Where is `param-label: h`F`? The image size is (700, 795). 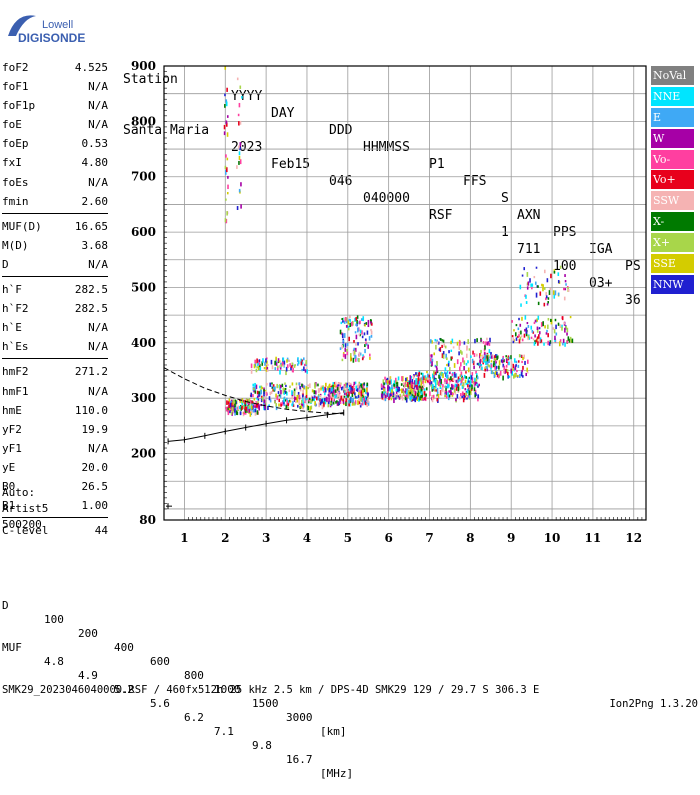 param-label: h`F is located at coordinates (12, 290).